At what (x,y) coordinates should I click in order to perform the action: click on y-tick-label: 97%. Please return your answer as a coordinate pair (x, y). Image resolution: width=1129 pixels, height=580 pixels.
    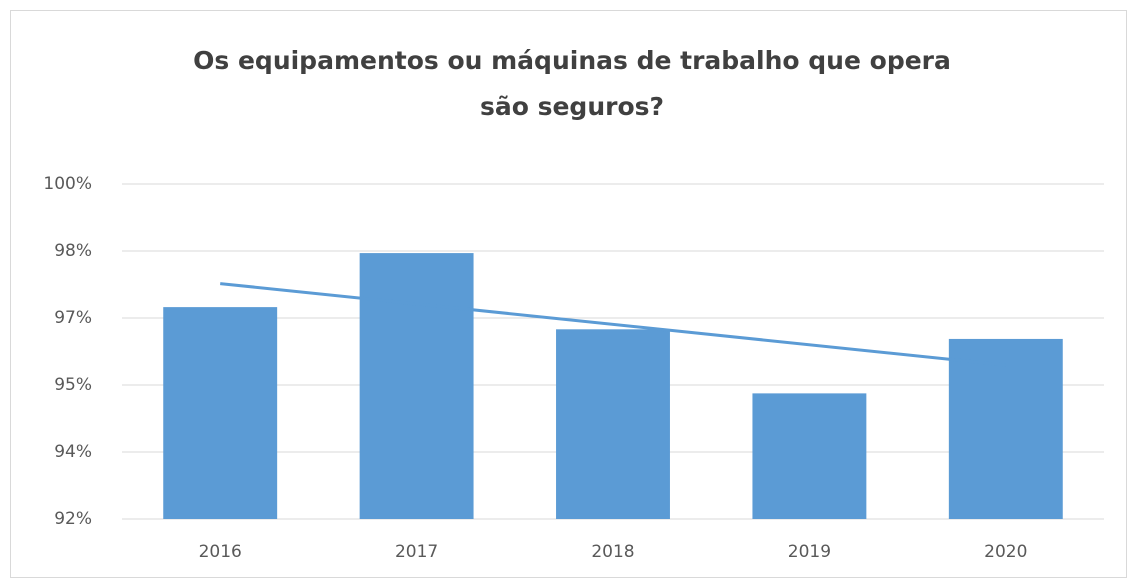
    Looking at the image, I should click on (73, 318).